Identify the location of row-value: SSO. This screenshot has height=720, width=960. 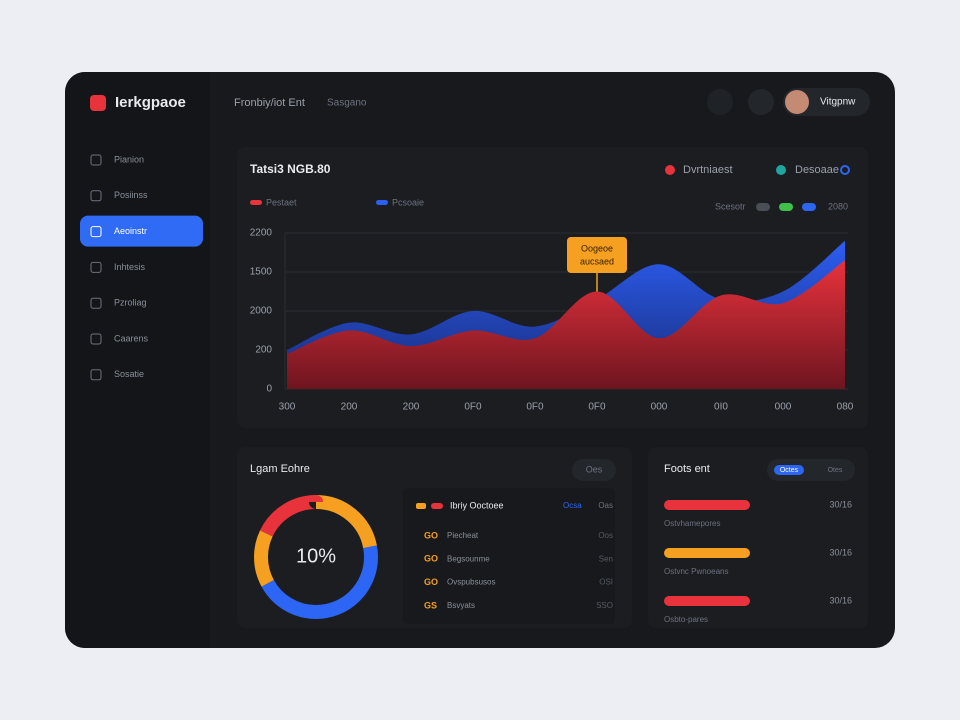
(604, 605).